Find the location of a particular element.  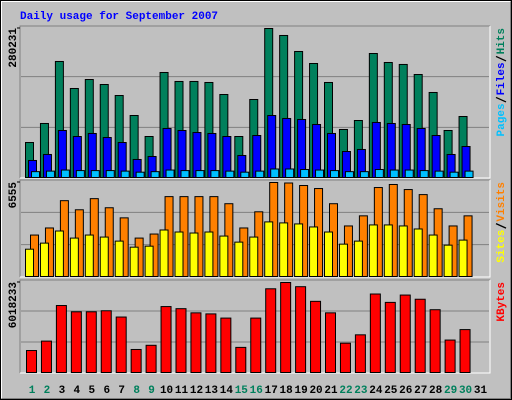

y-tick-group: 6018233 is located at coordinates (14, 305).